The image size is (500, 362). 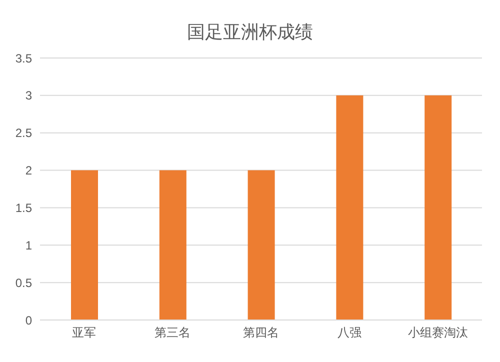 What do you see at coordinates (28, 95) in the screenshot?
I see `y-tick-label: 3` at bounding box center [28, 95].